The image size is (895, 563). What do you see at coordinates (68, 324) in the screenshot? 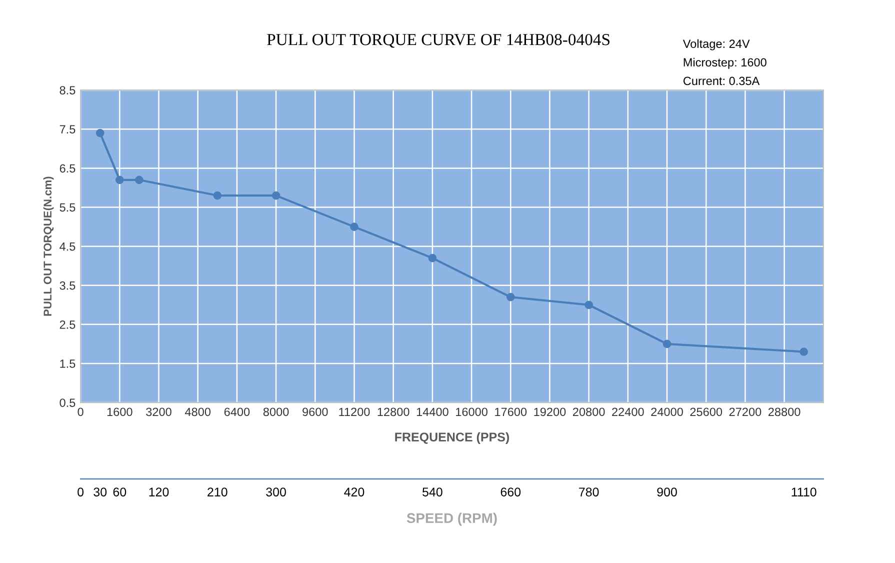
I see `y-tick-label: 2.5` at bounding box center [68, 324].